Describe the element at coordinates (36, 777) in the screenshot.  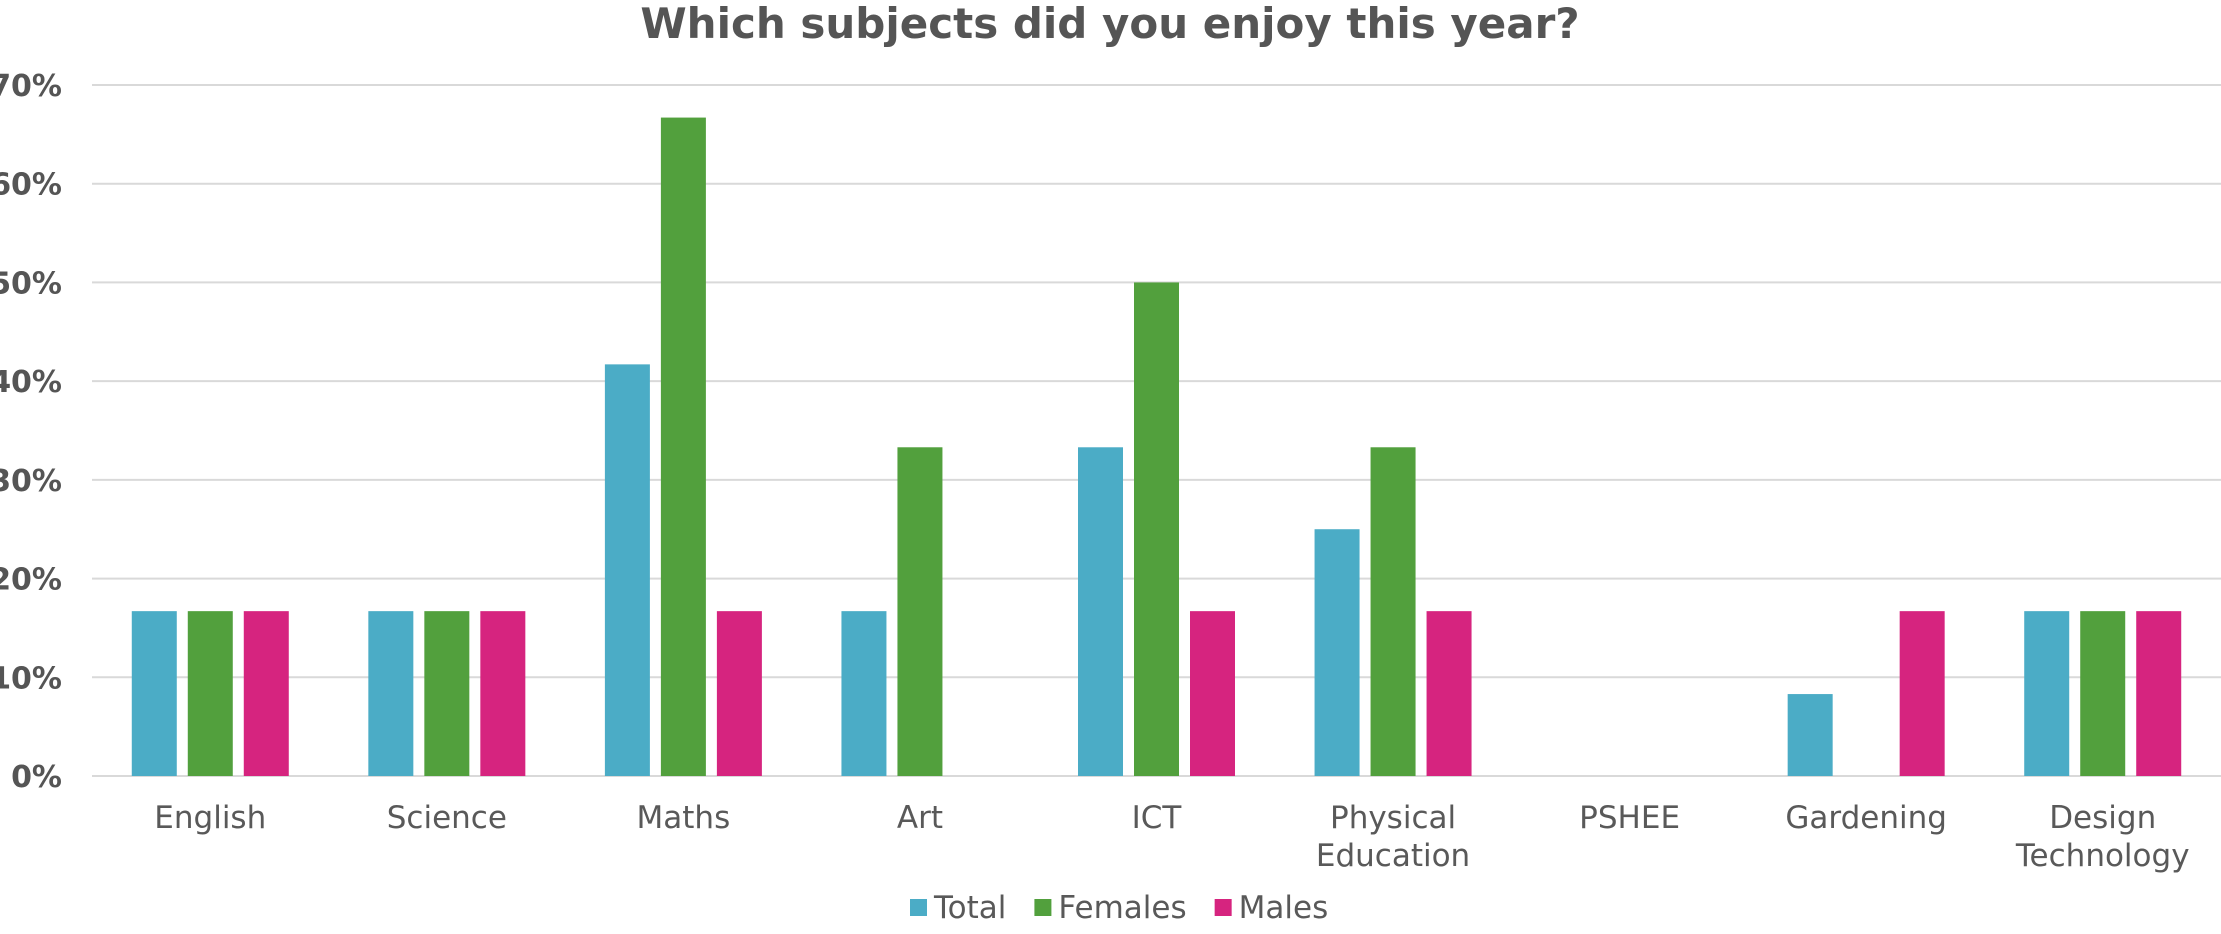
I see `y-tick-label: 0%` at that location.